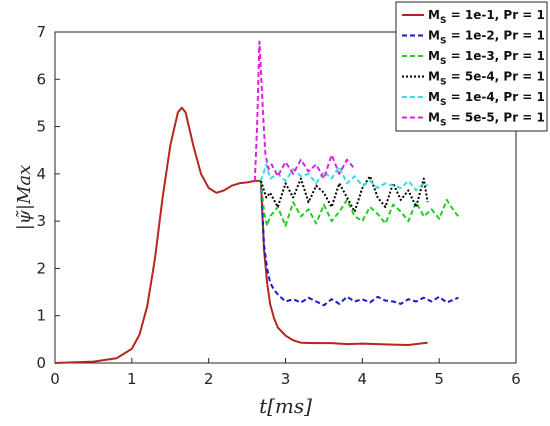 The width and height of the screenshot is (550, 426). Describe the element at coordinates (41, 363) in the screenshot. I see `y-tick-label: 0` at that location.